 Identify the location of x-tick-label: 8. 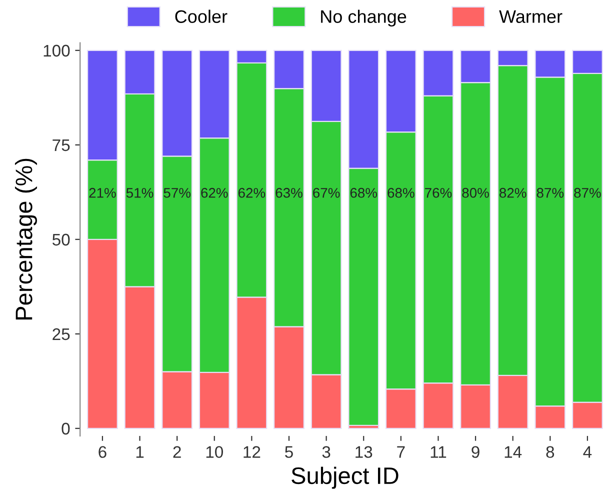
(550, 452).